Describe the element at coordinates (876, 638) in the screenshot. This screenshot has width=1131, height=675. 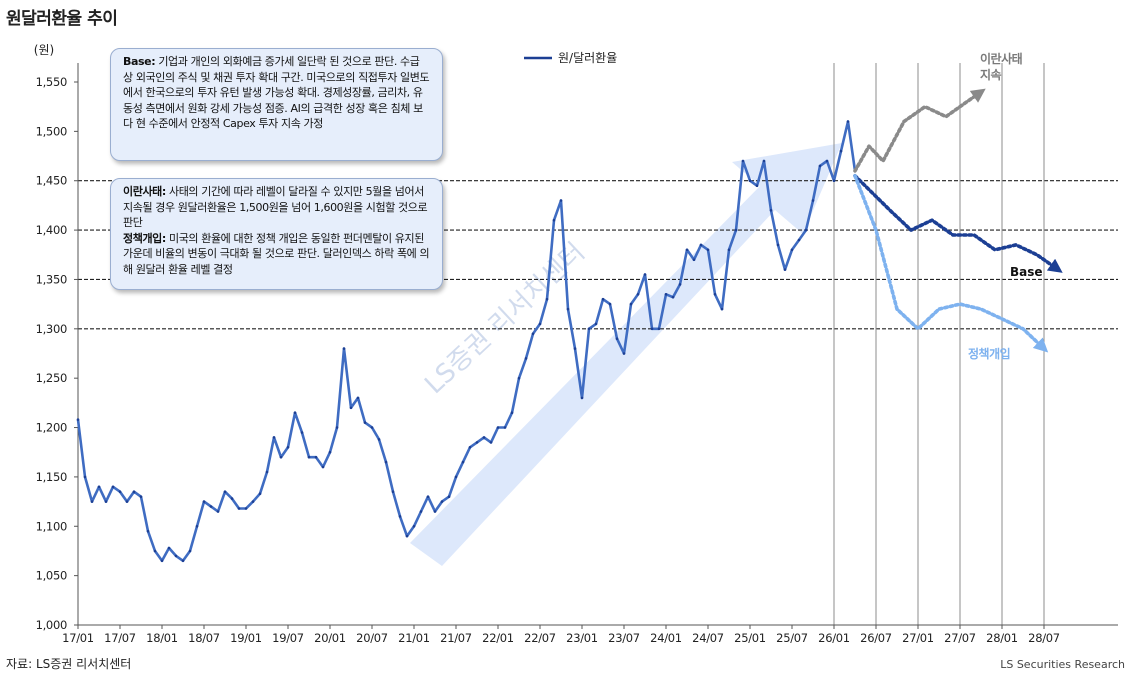
I see `x-tick-label: 26/07` at that location.